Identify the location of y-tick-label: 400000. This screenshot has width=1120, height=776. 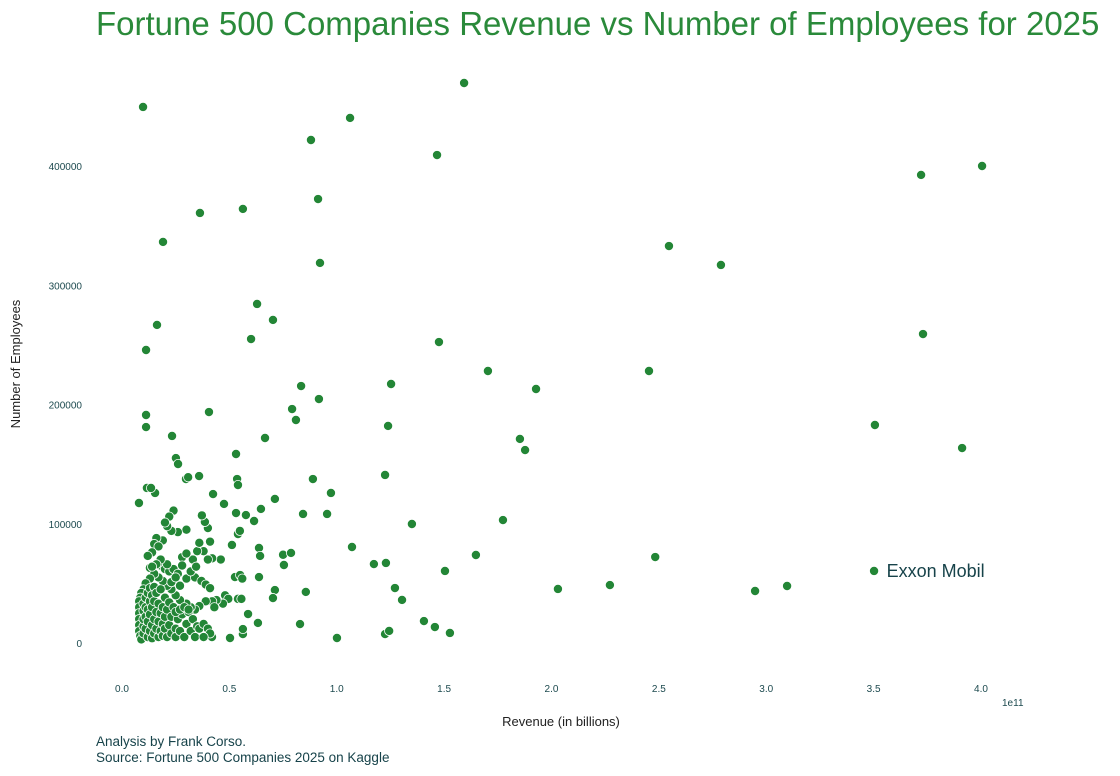
(66, 167).